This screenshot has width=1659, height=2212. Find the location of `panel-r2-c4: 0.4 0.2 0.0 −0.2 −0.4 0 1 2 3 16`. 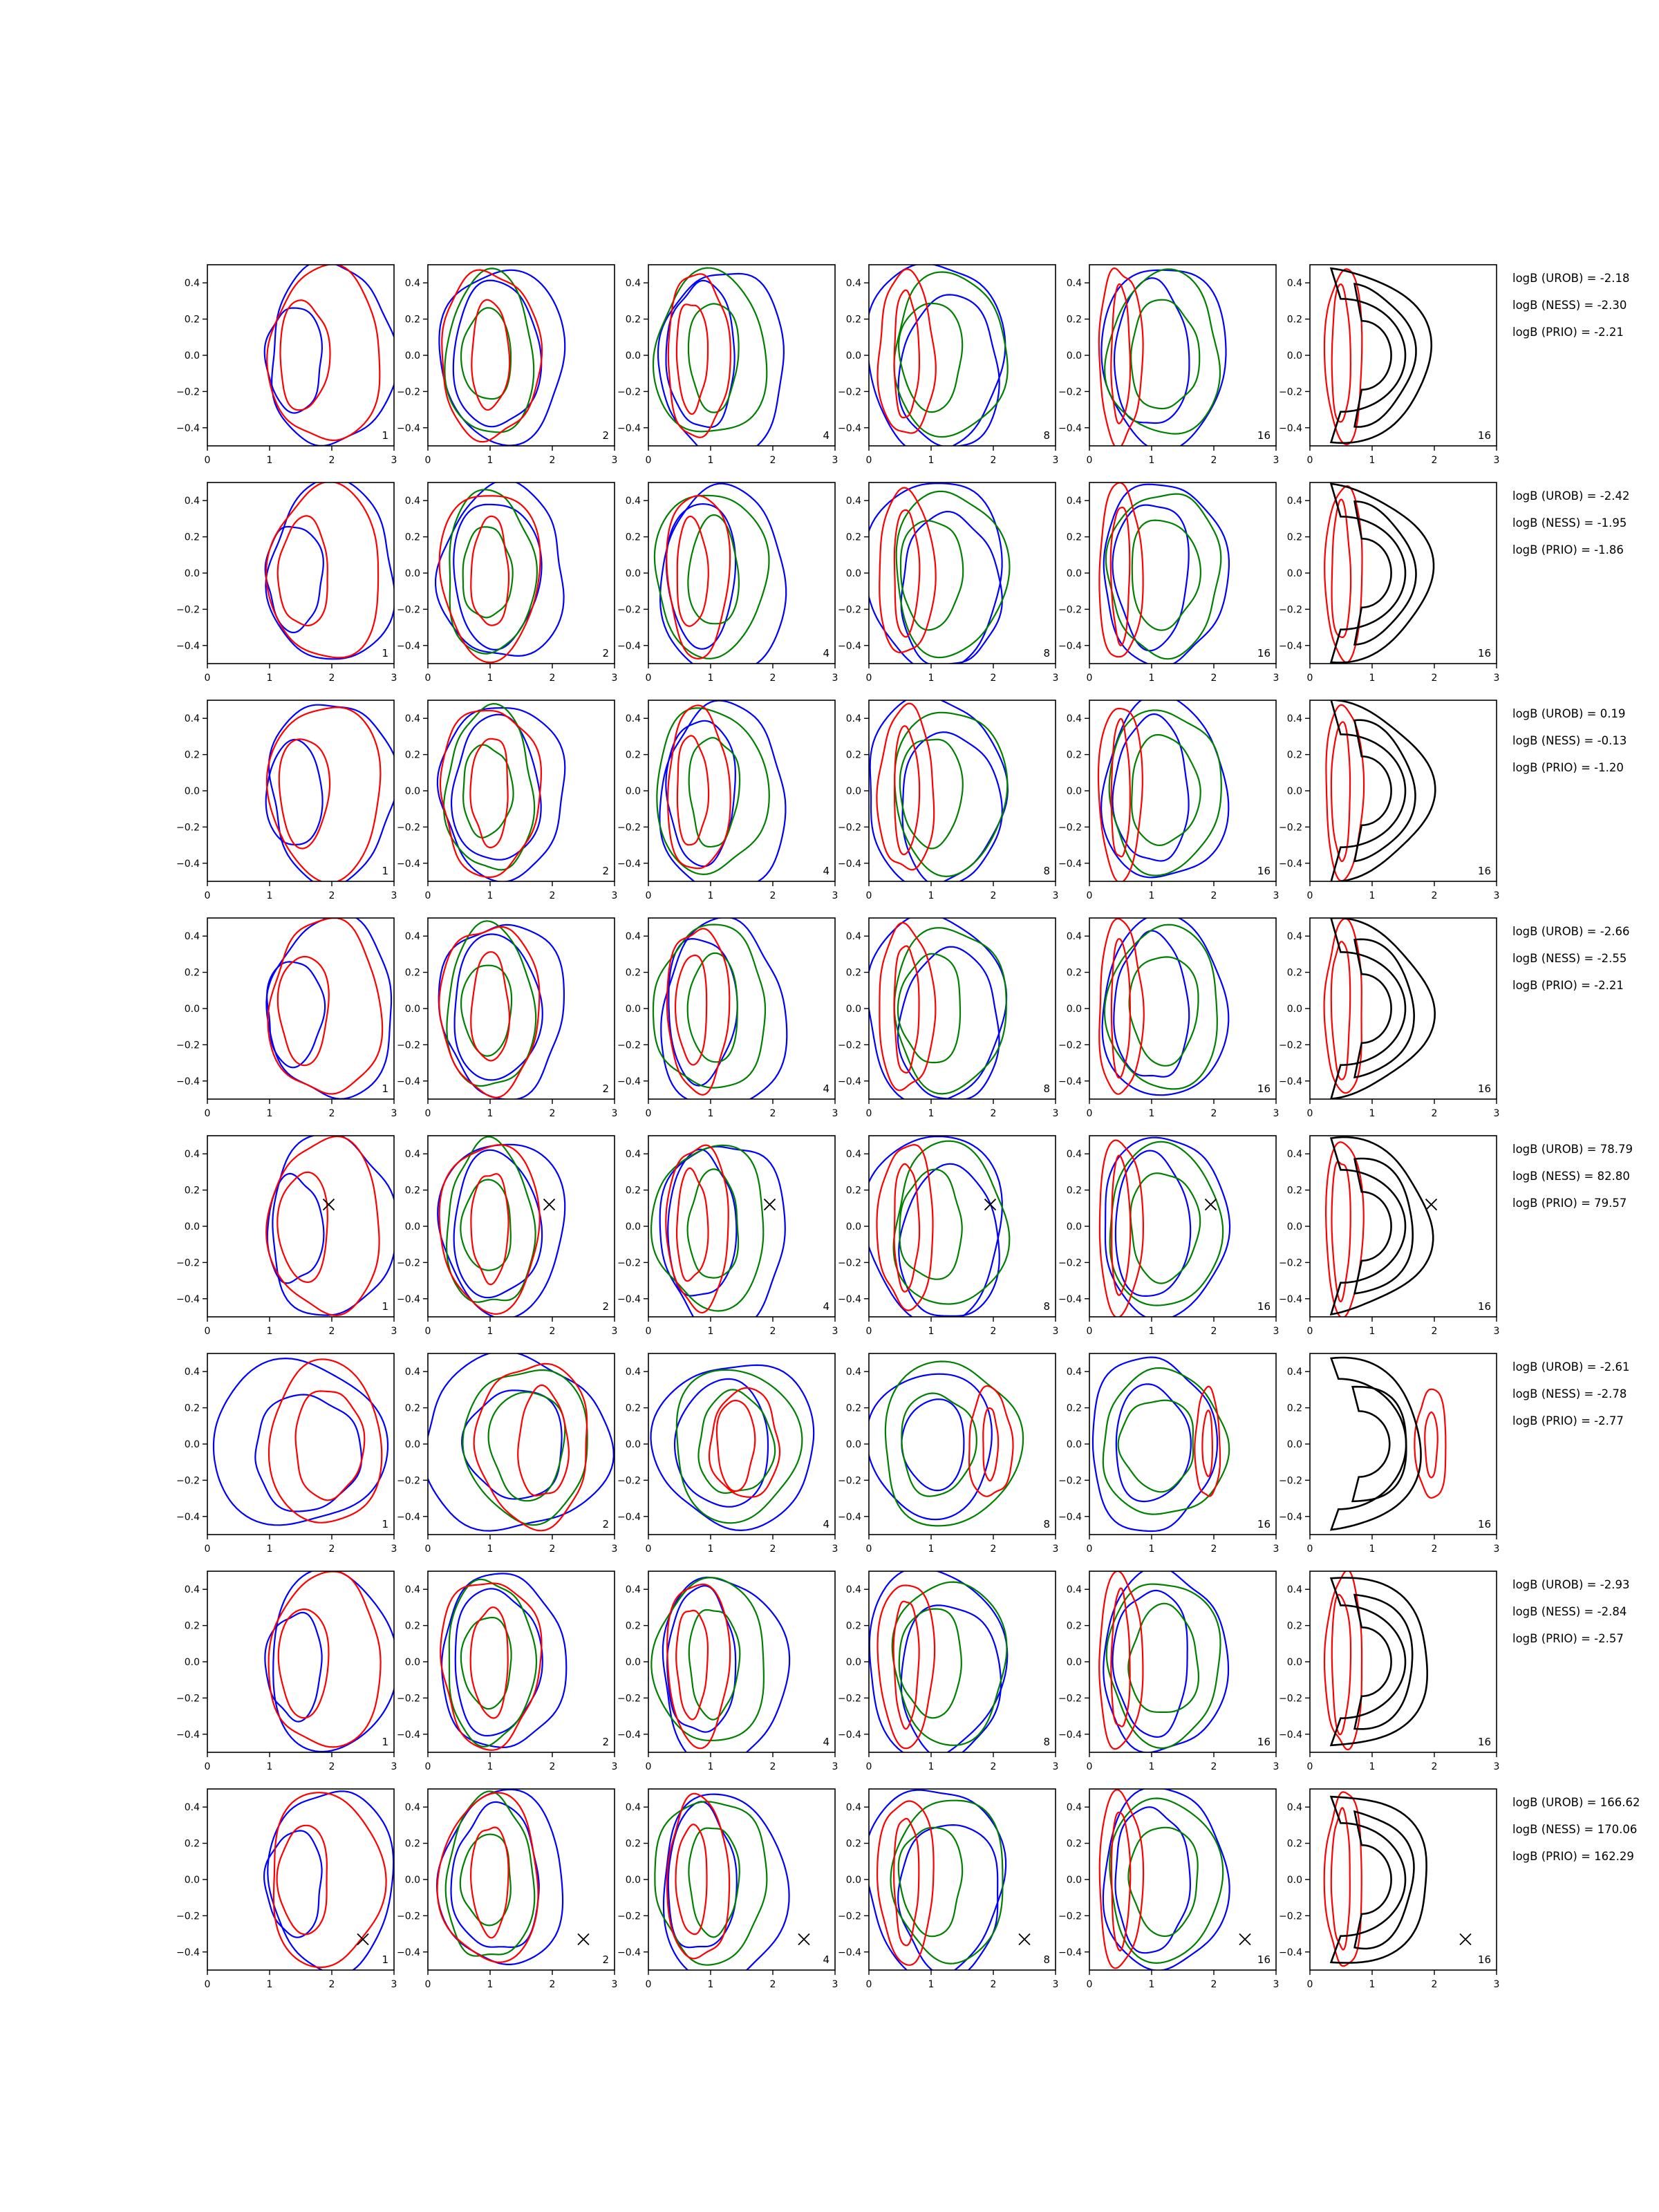

panel-r2-c4: 0.4 0.2 0.0 −0.2 −0.4 0 1 2 3 16 is located at coordinates (1168, 800).